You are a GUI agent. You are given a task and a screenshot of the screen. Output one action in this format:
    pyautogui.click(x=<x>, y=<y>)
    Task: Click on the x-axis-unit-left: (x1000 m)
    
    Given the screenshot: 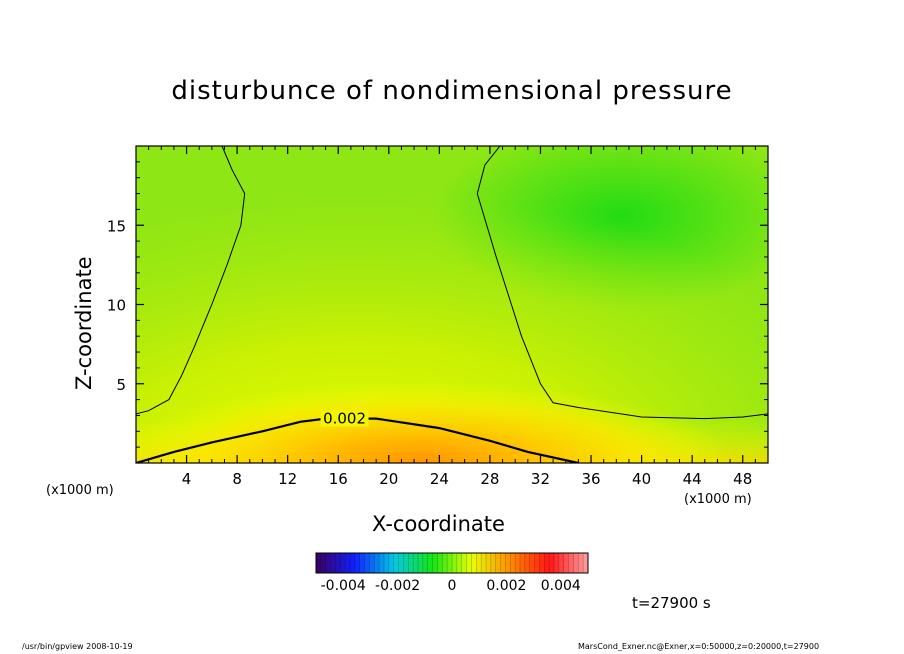 What is the action you would take?
    pyautogui.click(x=80, y=490)
    